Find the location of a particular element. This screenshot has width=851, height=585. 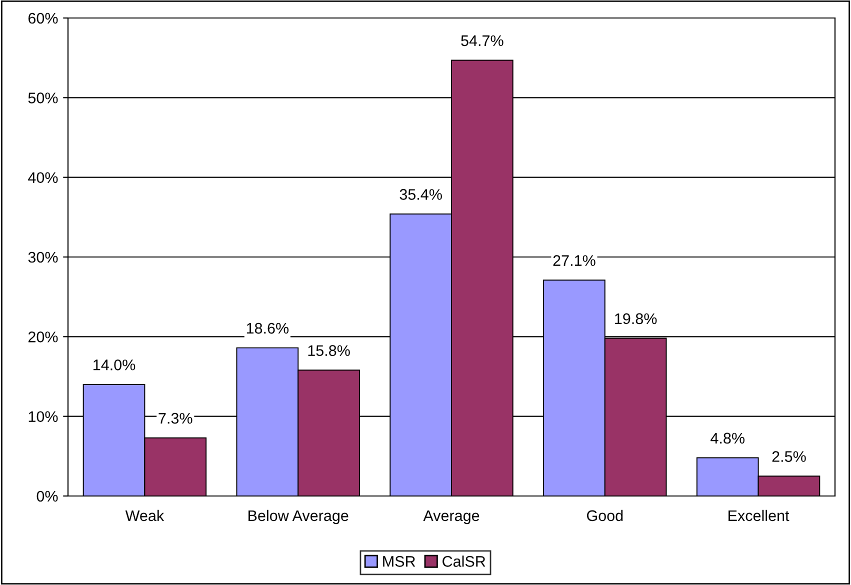

x-tick-label: Good is located at coordinates (604, 516).